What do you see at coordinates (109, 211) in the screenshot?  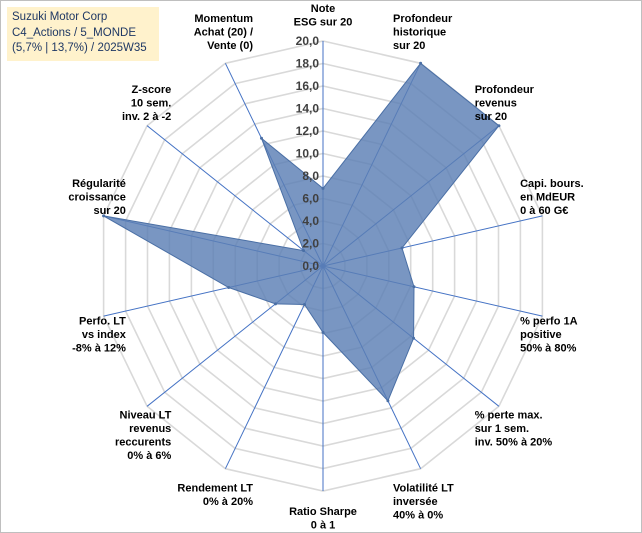 I see `axis-label-12-line-3: sur 20` at bounding box center [109, 211].